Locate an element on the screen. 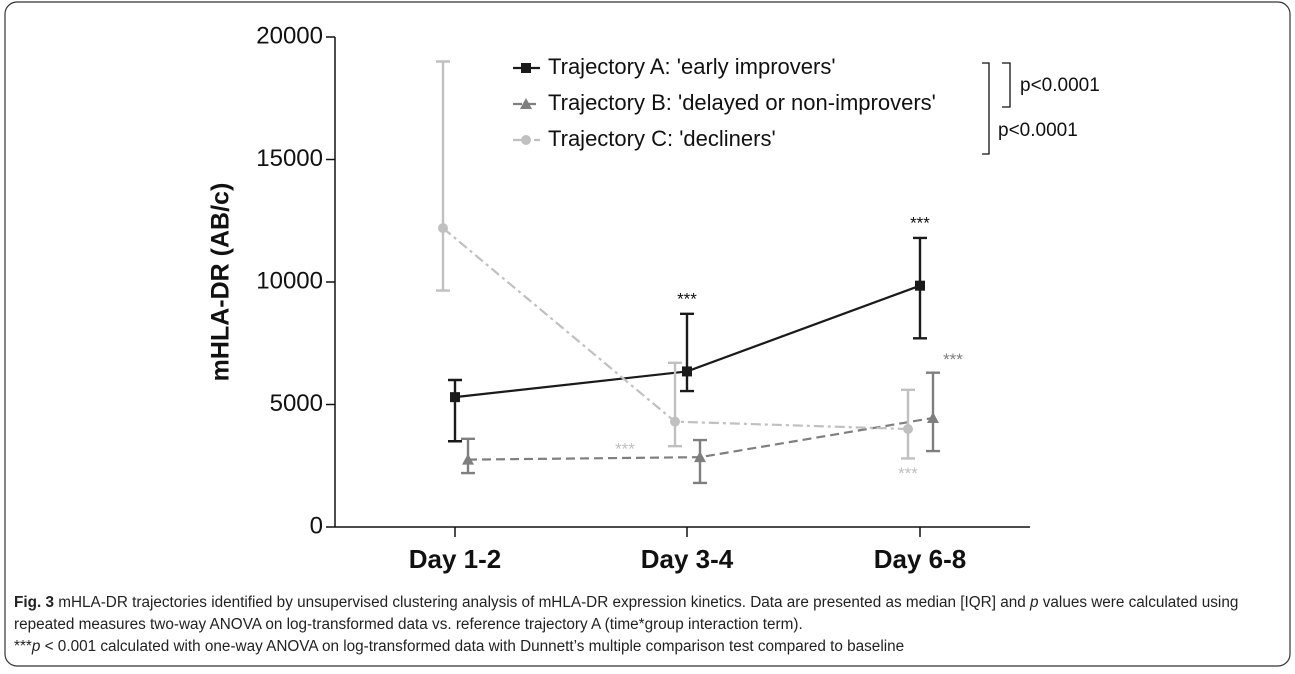 This screenshot has width=1295, height=674. legend-label: Trajectory B: 'delayed or non-improvers' is located at coordinates (742, 102).